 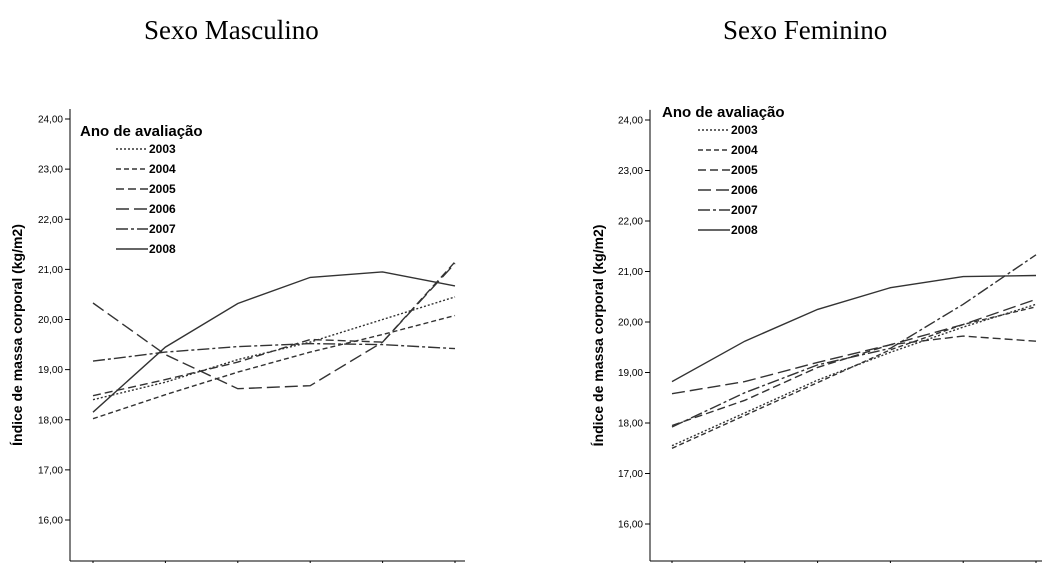 What do you see at coordinates (231, 30) in the screenshot?
I see `chart-title-masculino: Sexo Masculino` at bounding box center [231, 30].